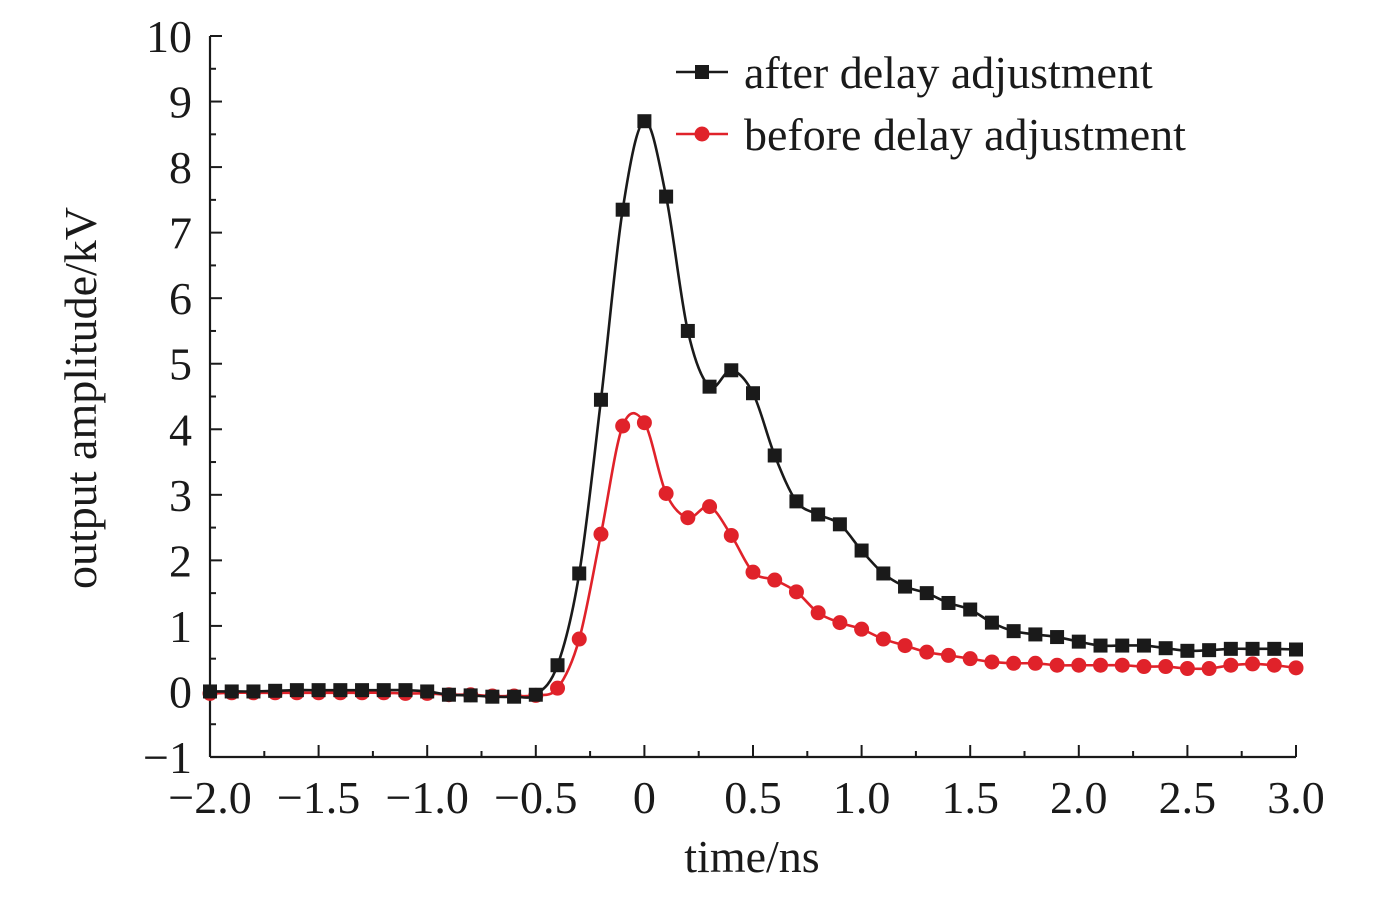 Image resolution: width=1378 pixels, height=898 pixels. I want to click on x-tick-label: 0, so click(644, 797).